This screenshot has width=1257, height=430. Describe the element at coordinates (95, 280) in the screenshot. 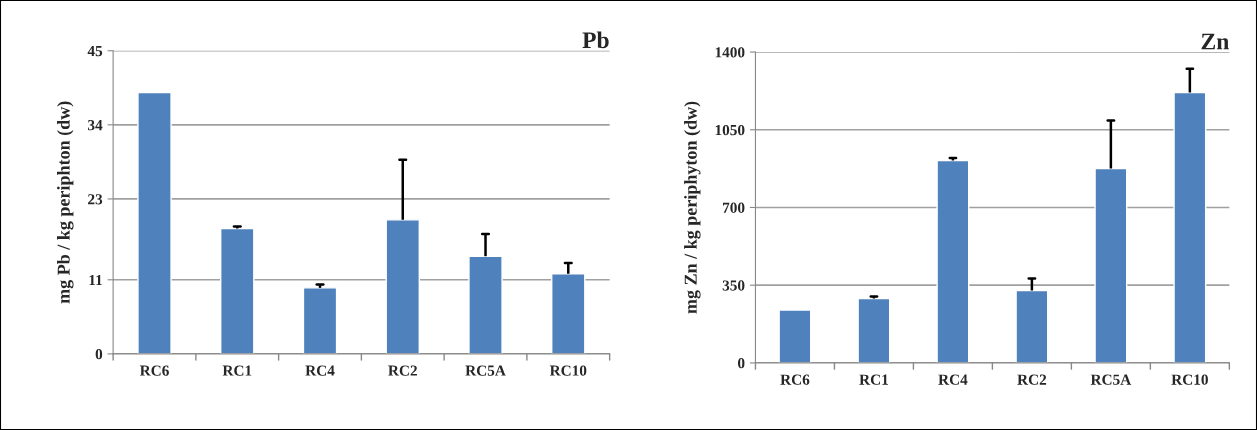

I see `y-tick-label: 11` at that location.